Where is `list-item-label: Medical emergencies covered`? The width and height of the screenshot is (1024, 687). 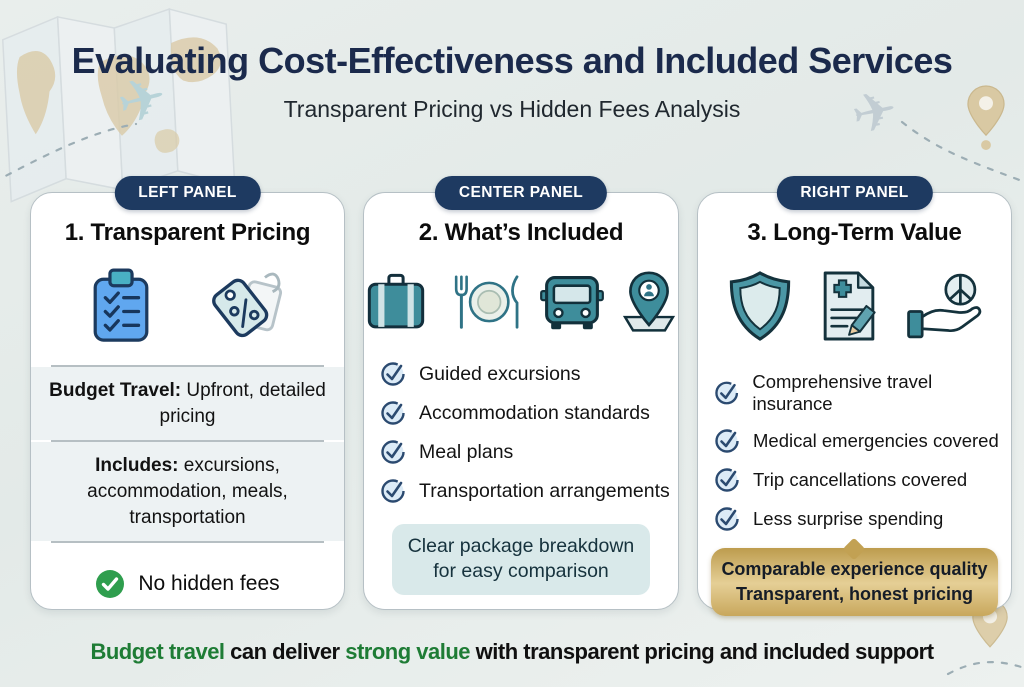 list-item-label: Medical emergencies covered is located at coordinates (876, 440).